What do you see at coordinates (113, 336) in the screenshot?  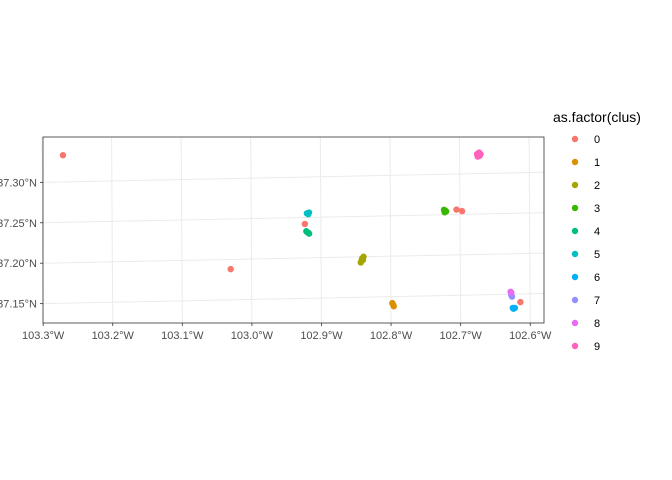 I see `x-tick-label: 103.2°W` at bounding box center [113, 336].